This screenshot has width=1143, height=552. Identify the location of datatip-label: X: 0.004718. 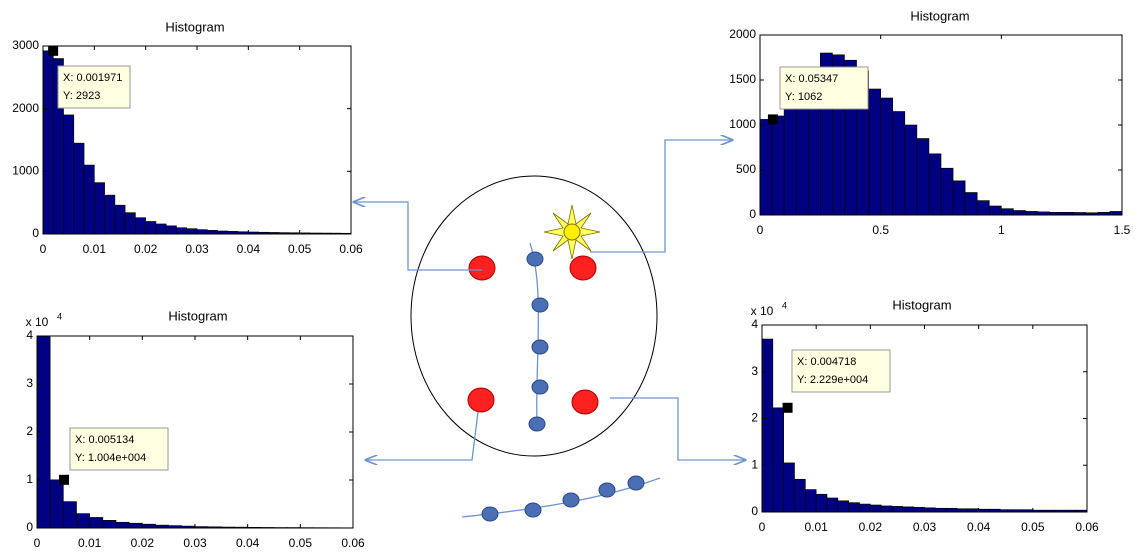
(826, 362).